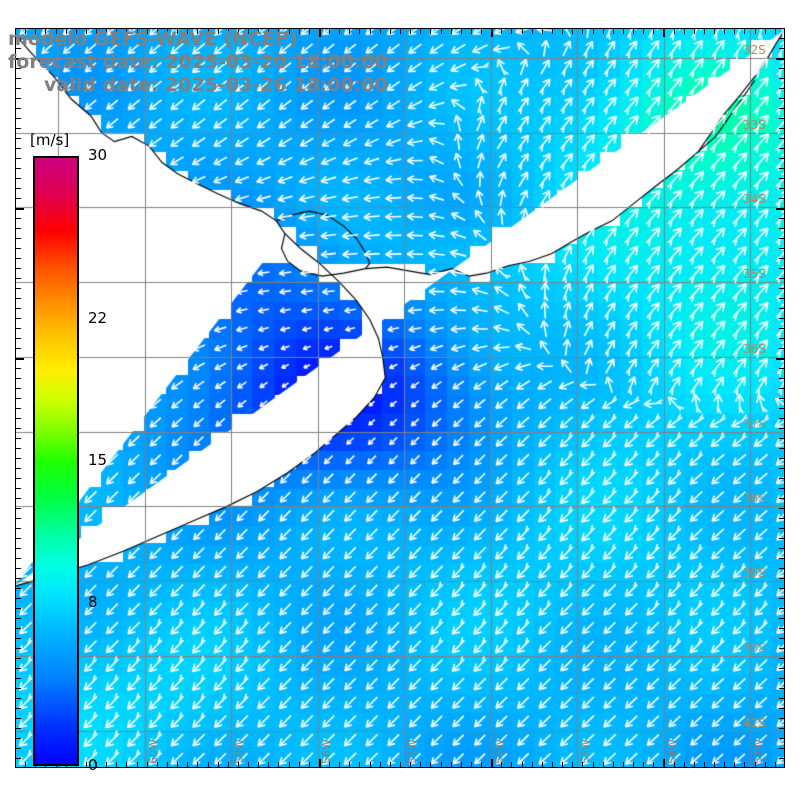  What do you see at coordinates (19, 398) in the screenshot?
I see `left-tick-band` at bounding box center [19, 398].